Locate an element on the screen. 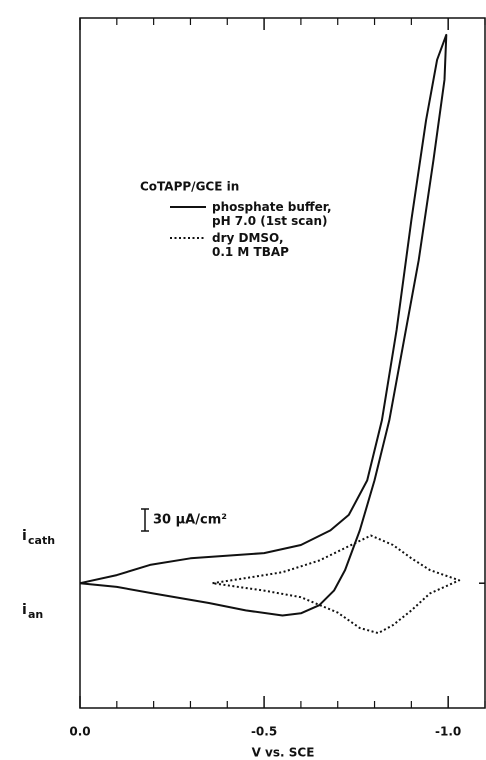 This screenshot has width=486, height=760. y-label-sub: cath is located at coordinates (41, 540).